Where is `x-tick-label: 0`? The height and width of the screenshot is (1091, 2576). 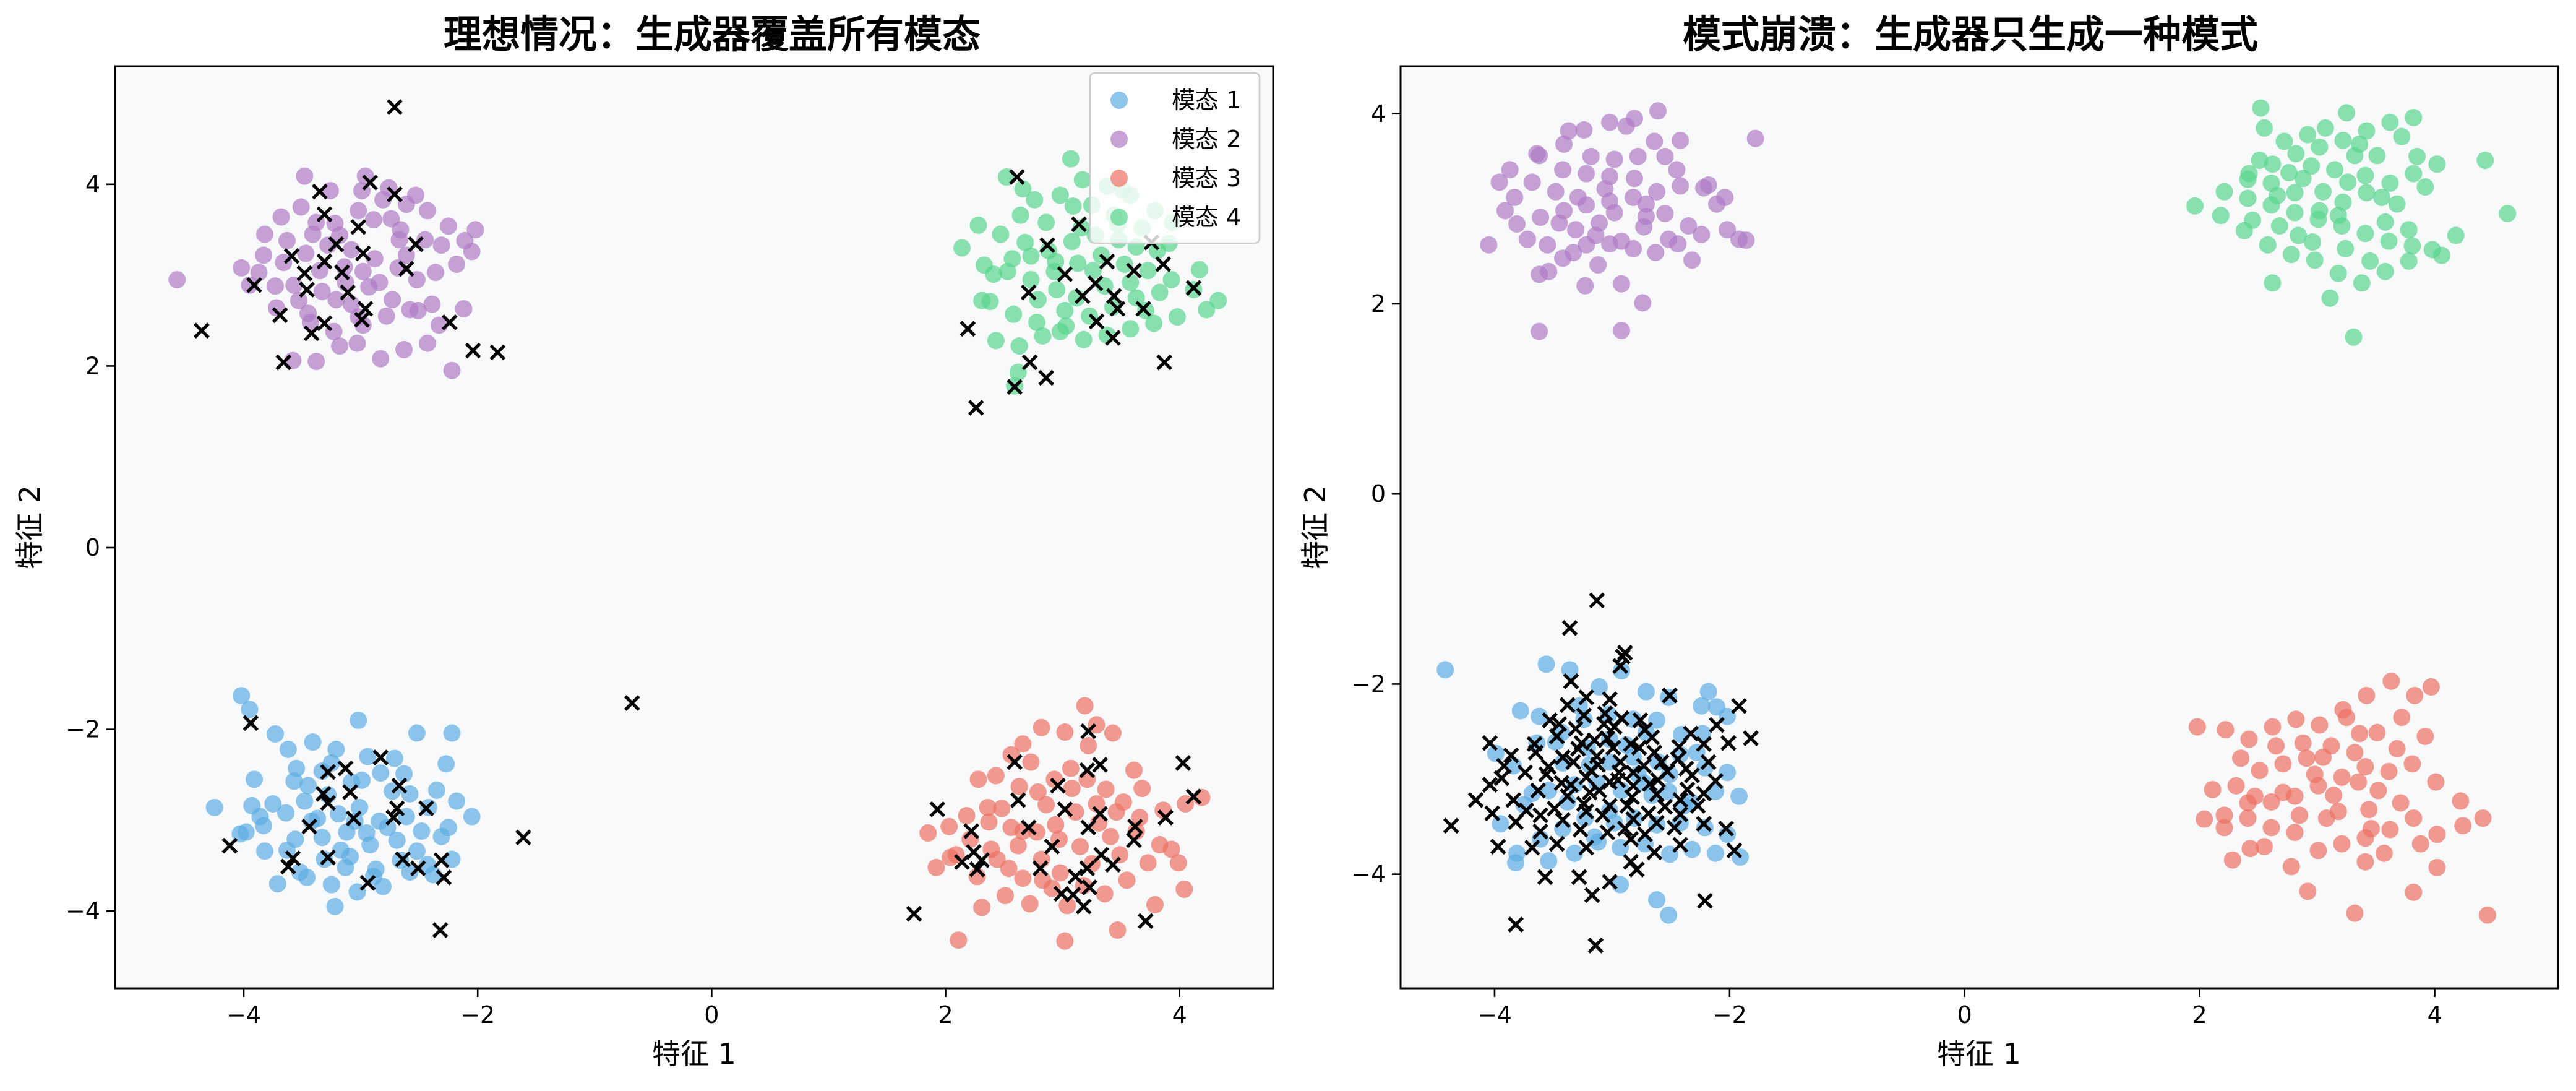
x-tick-label: 0 is located at coordinates (712, 1014).